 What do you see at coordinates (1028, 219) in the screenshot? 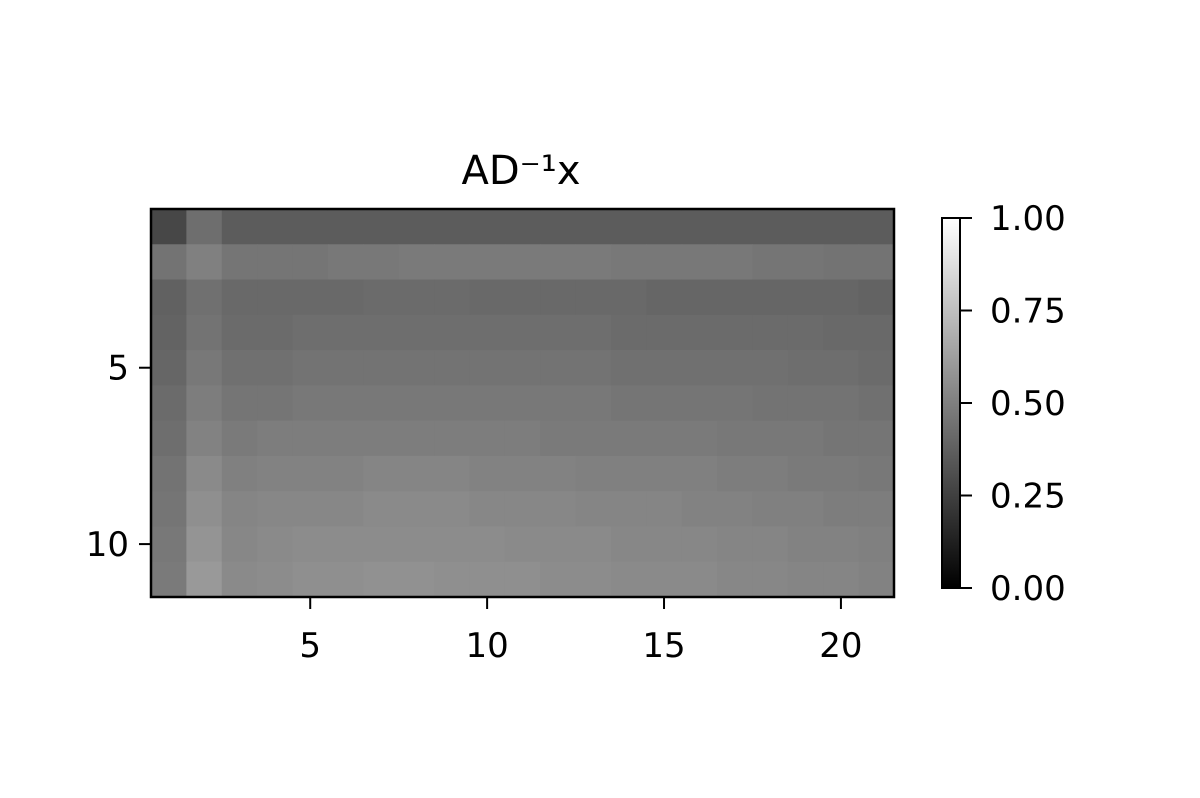
I see `colorbar-tick-label: 1.00` at bounding box center [1028, 219].